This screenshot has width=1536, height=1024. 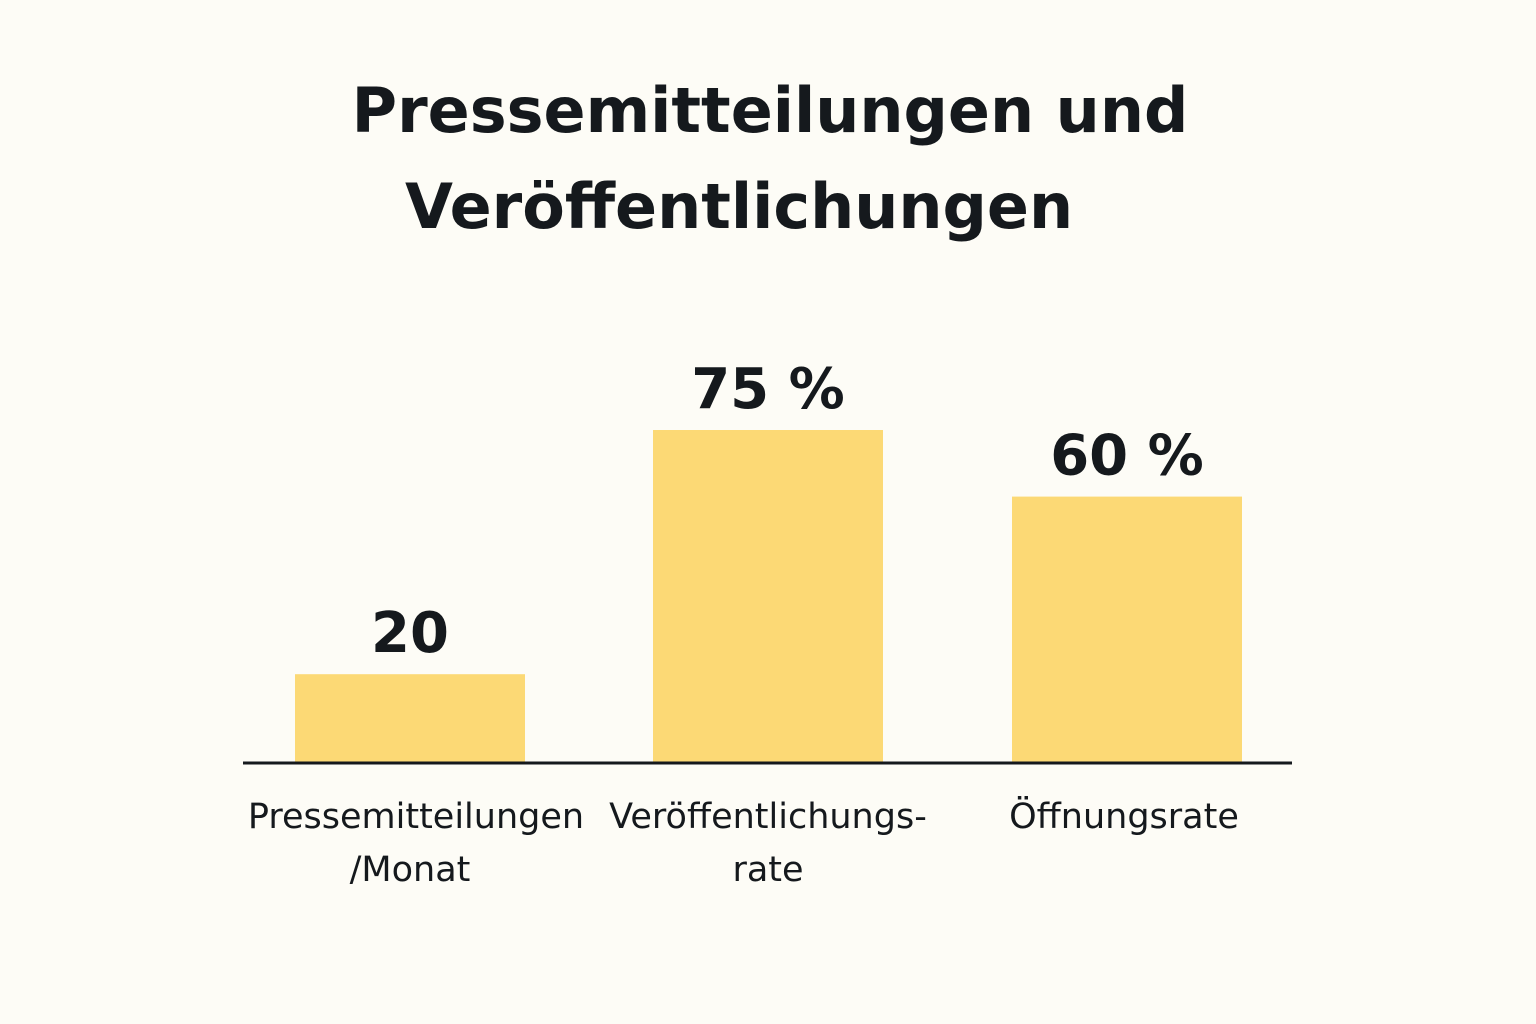 I want to click on category-label-2-line-2: rate, so click(x=767, y=870).